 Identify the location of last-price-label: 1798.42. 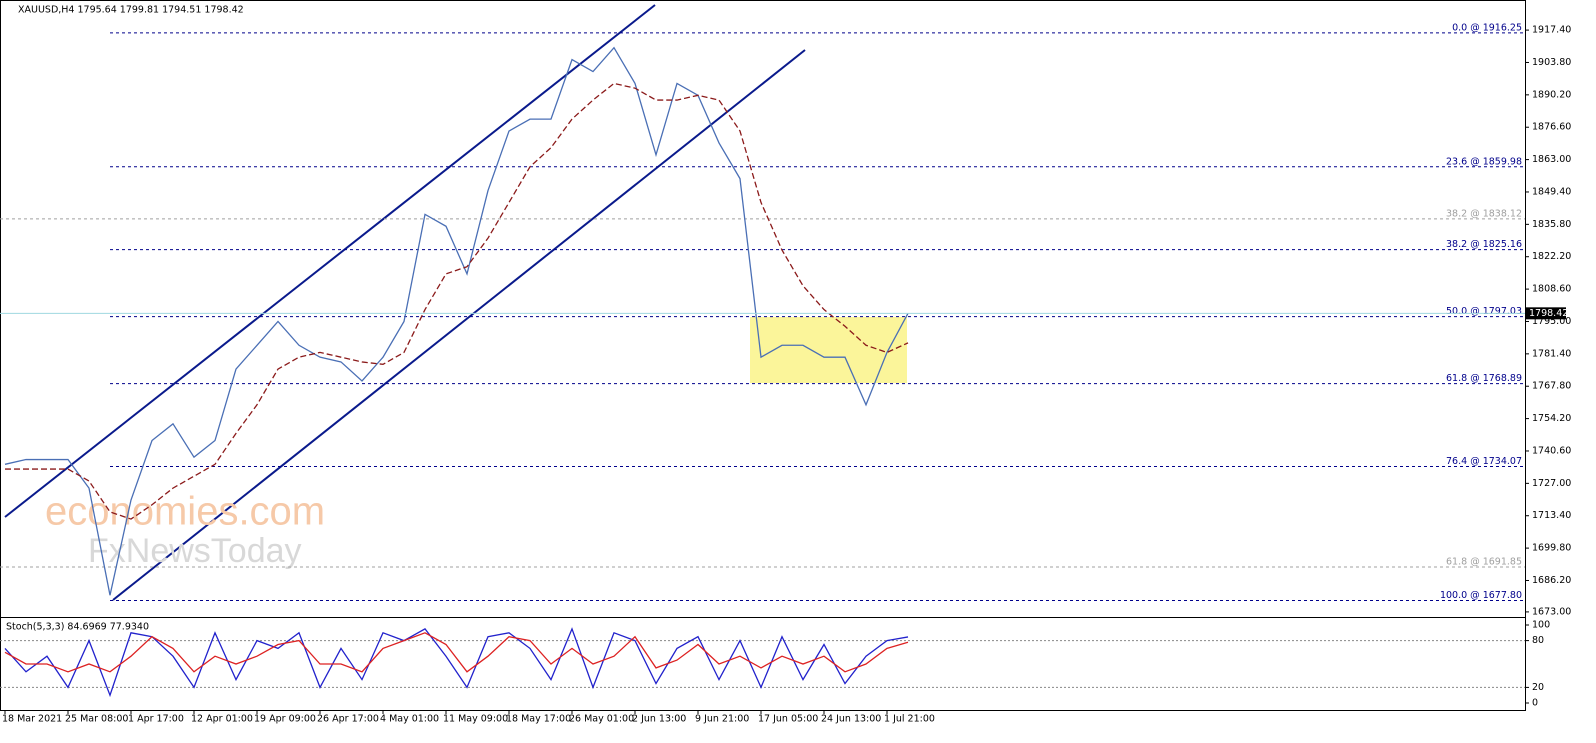
(1548, 313).